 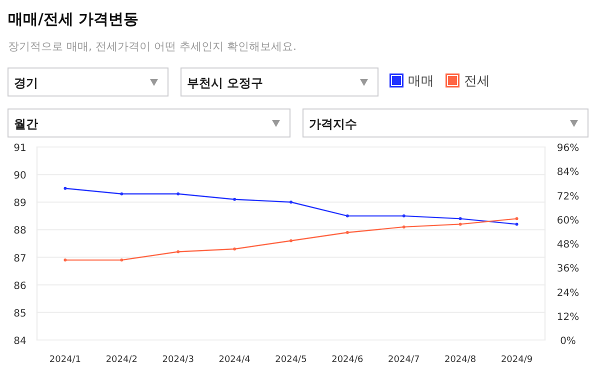 What do you see at coordinates (348, 360) in the screenshot?
I see `x-tick-label: 2024/6` at bounding box center [348, 360].